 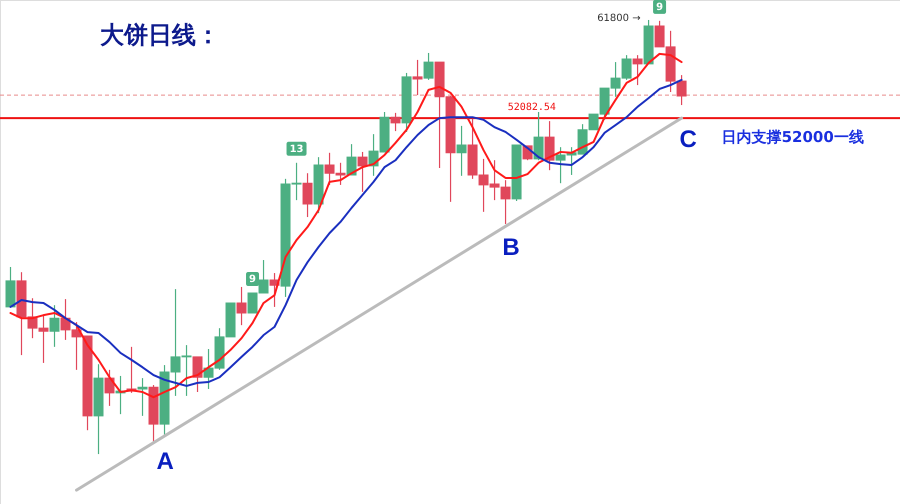 I want to click on chart-title: 大饼日线：, so click(x=160, y=35).